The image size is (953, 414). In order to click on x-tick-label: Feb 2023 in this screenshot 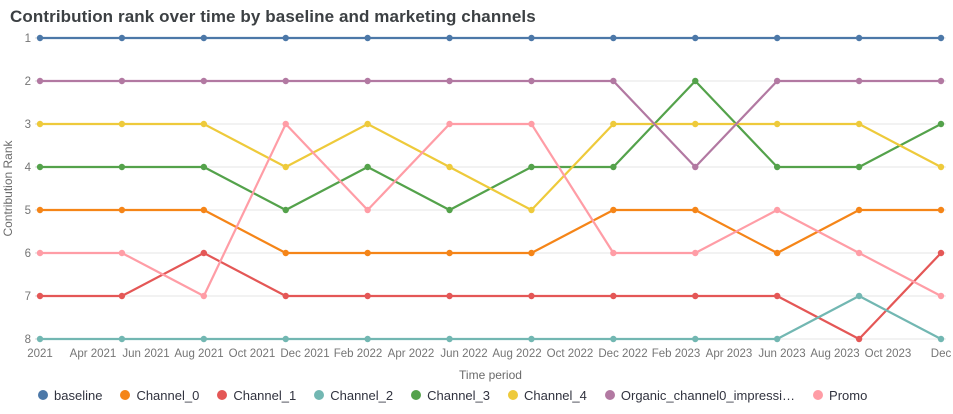, I will do `click(676, 354)`.